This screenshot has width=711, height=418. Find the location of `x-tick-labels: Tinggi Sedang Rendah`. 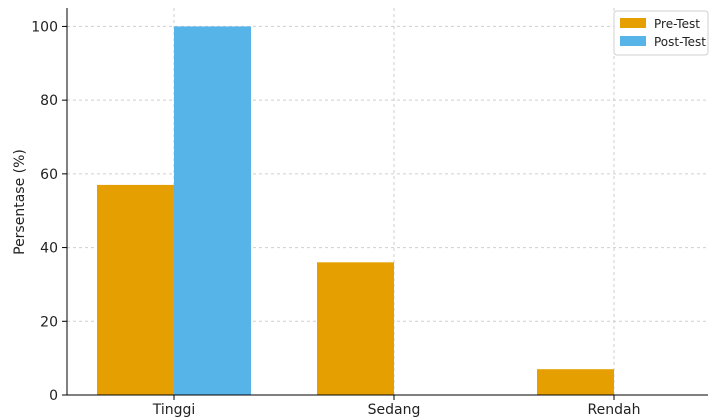

x-tick-labels: Tinggi Sedang Rendah is located at coordinates (396, 406).